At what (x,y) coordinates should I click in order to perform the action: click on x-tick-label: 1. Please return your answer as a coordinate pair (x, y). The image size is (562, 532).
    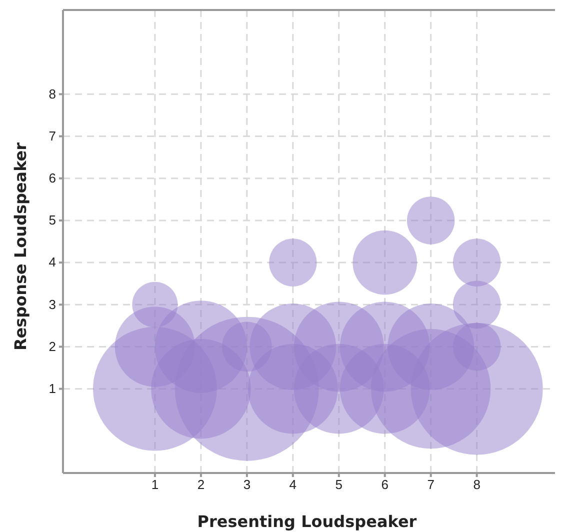
    Looking at the image, I should click on (155, 484).